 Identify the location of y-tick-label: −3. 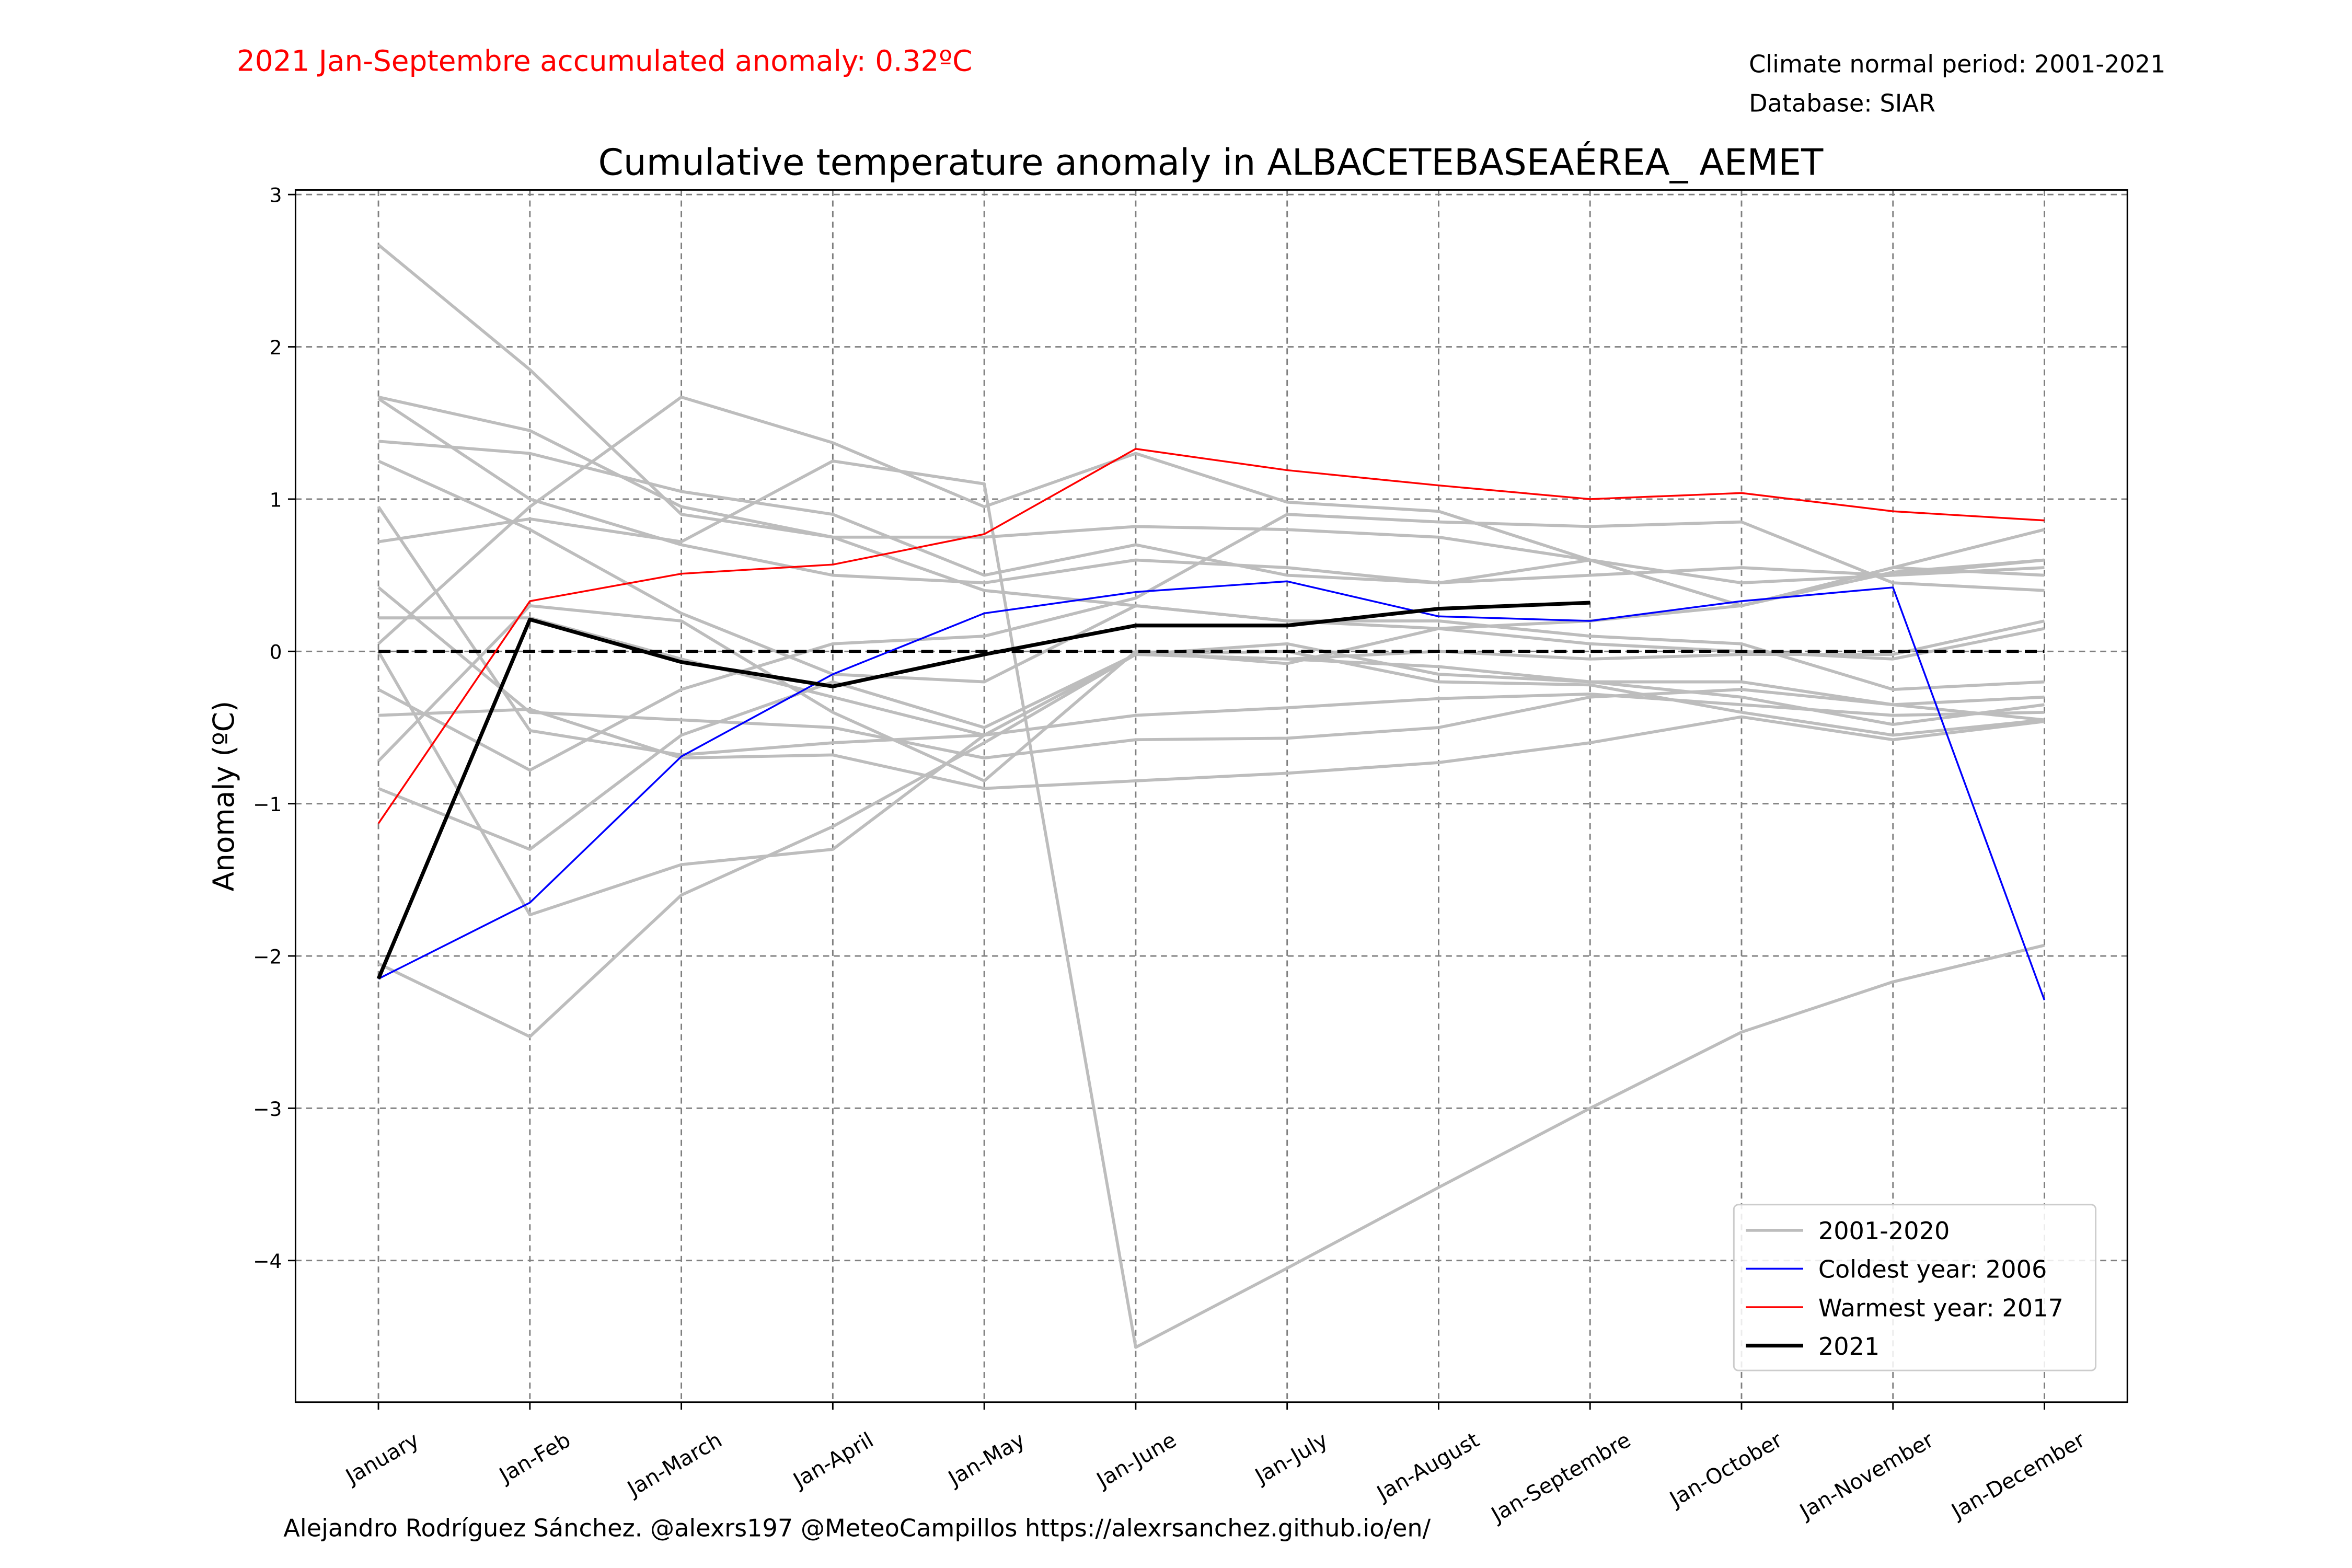
(267, 1109).